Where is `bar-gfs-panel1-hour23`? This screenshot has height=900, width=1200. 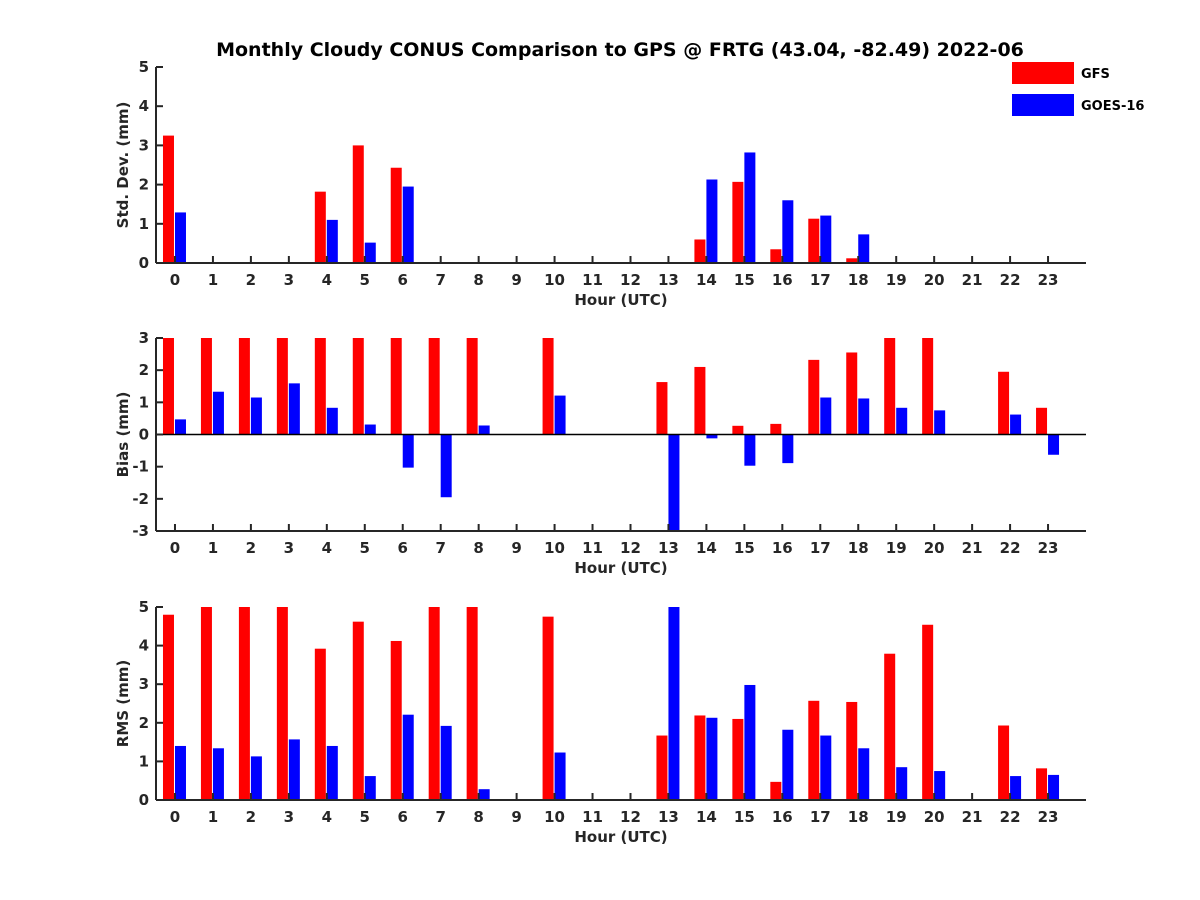 bar-gfs-panel1-hour23 is located at coordinates (1042, 421).